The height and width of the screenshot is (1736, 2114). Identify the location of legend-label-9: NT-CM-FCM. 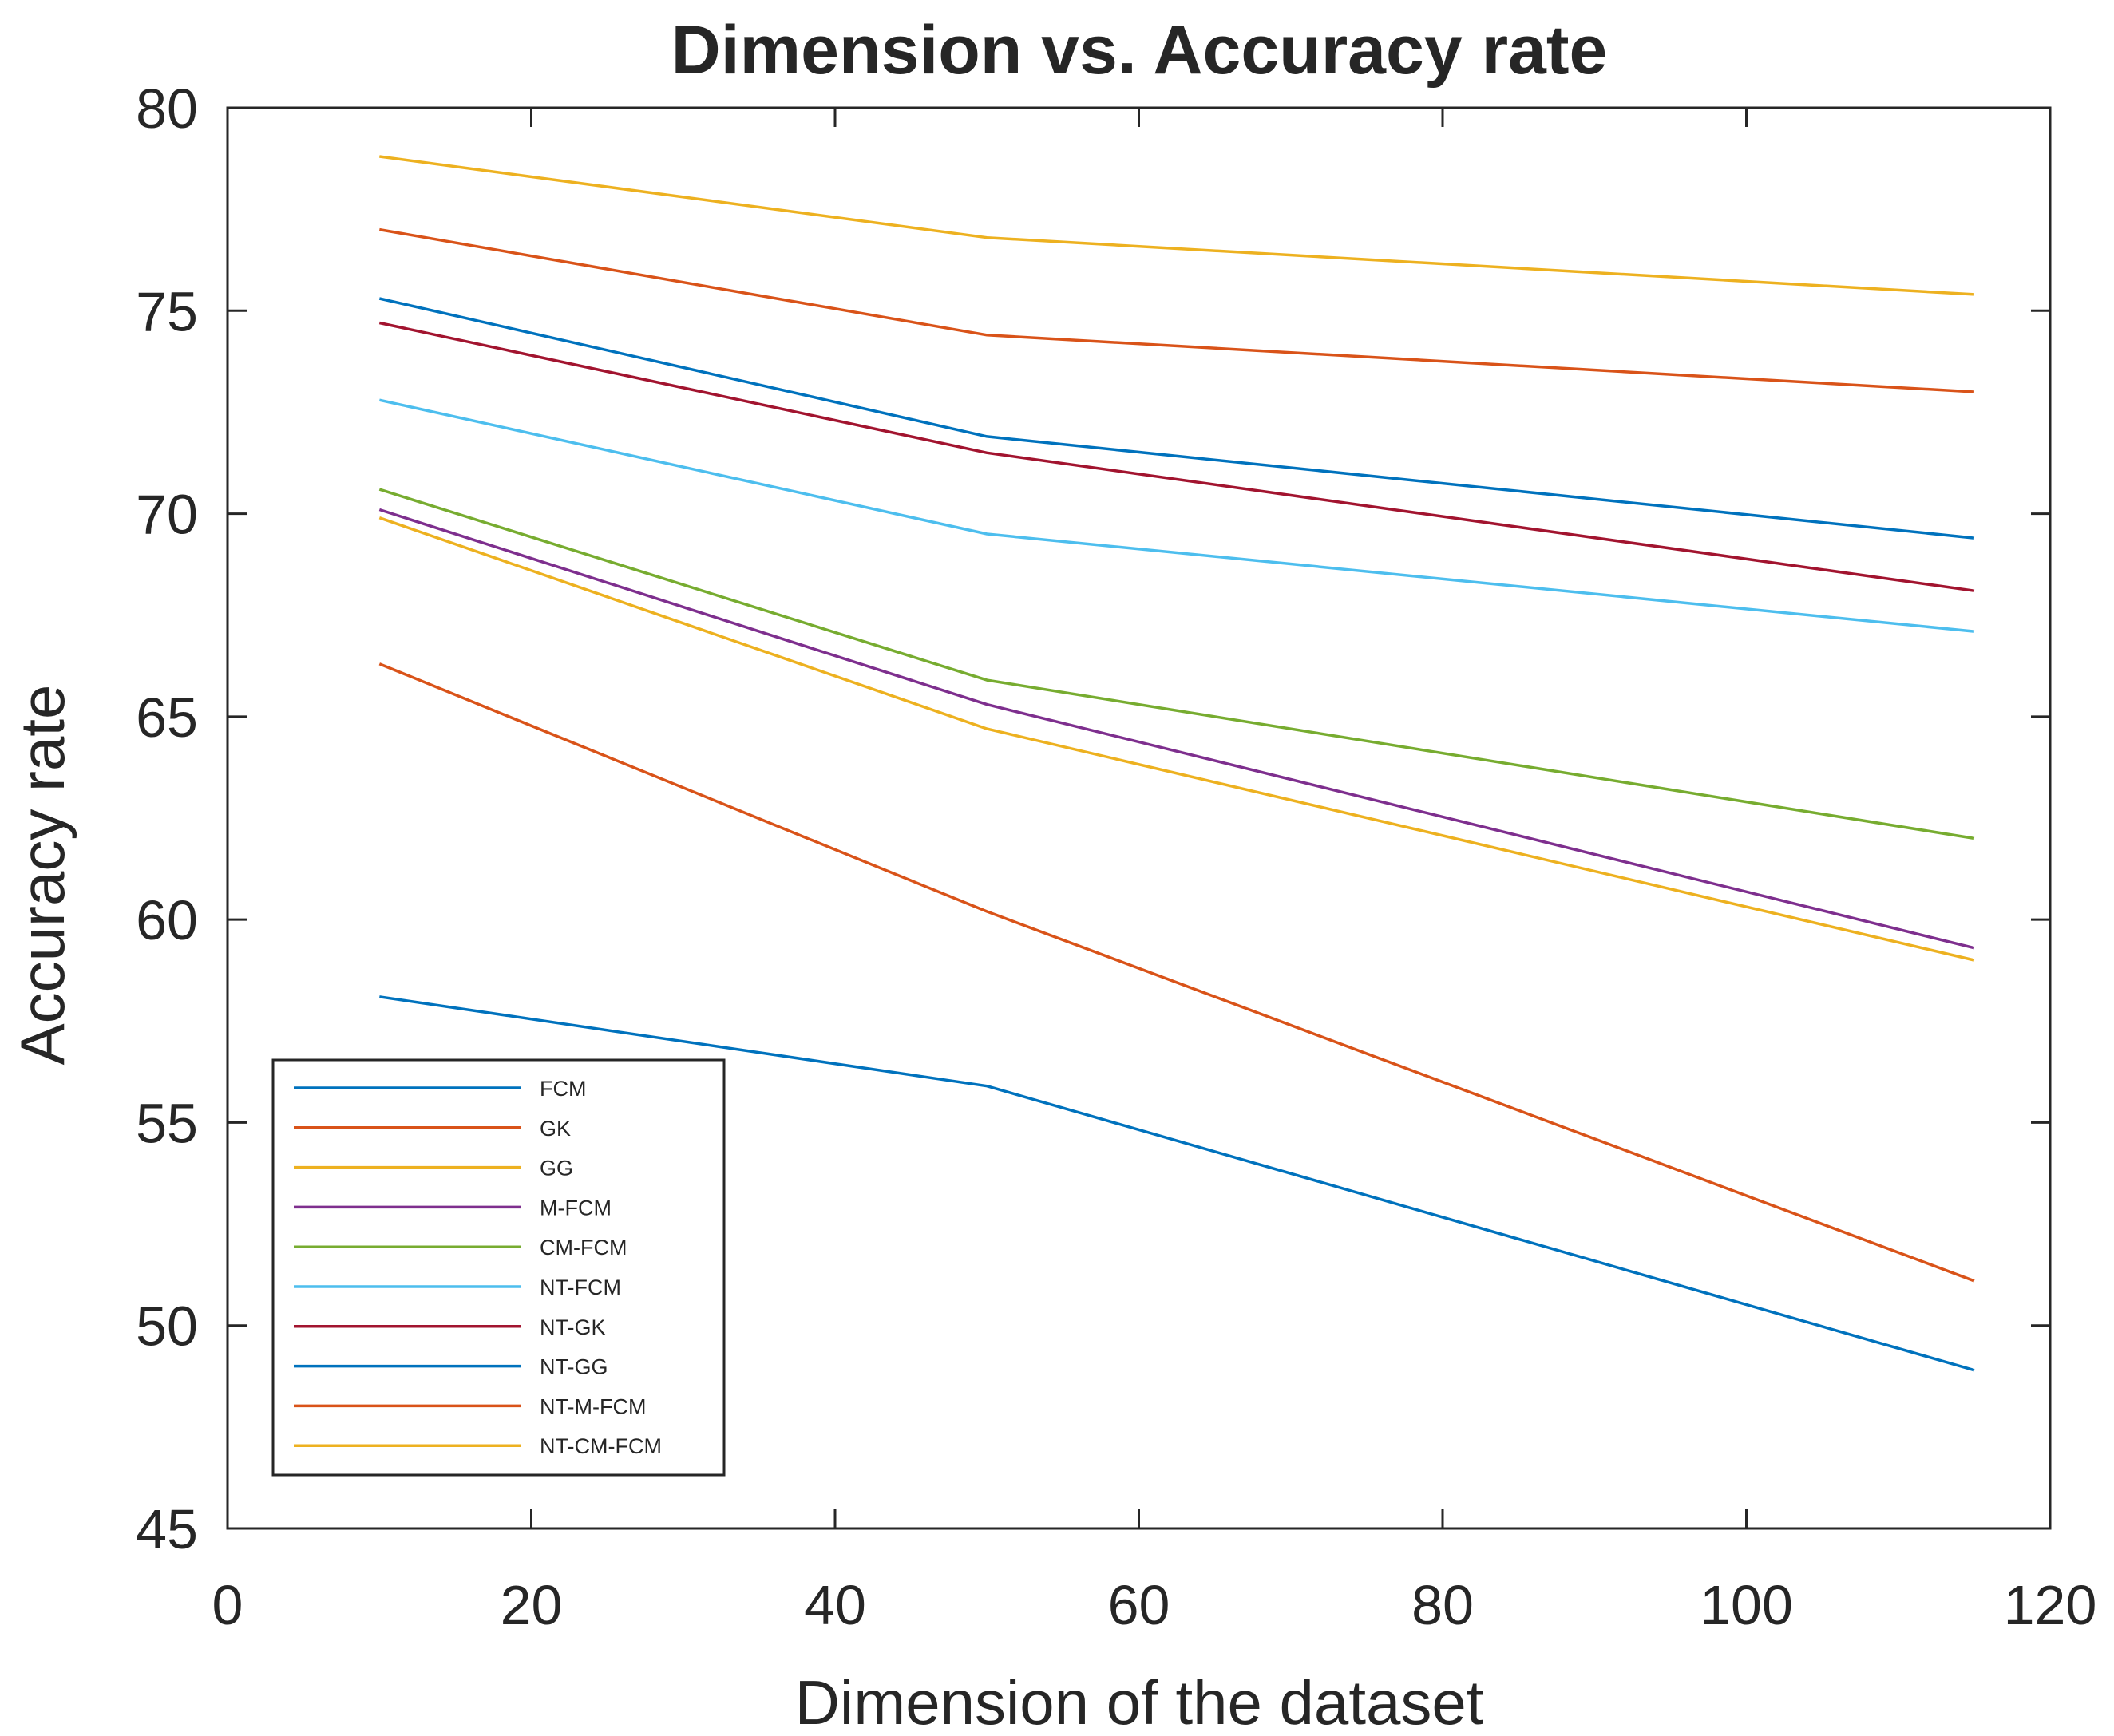
(601, 1446).